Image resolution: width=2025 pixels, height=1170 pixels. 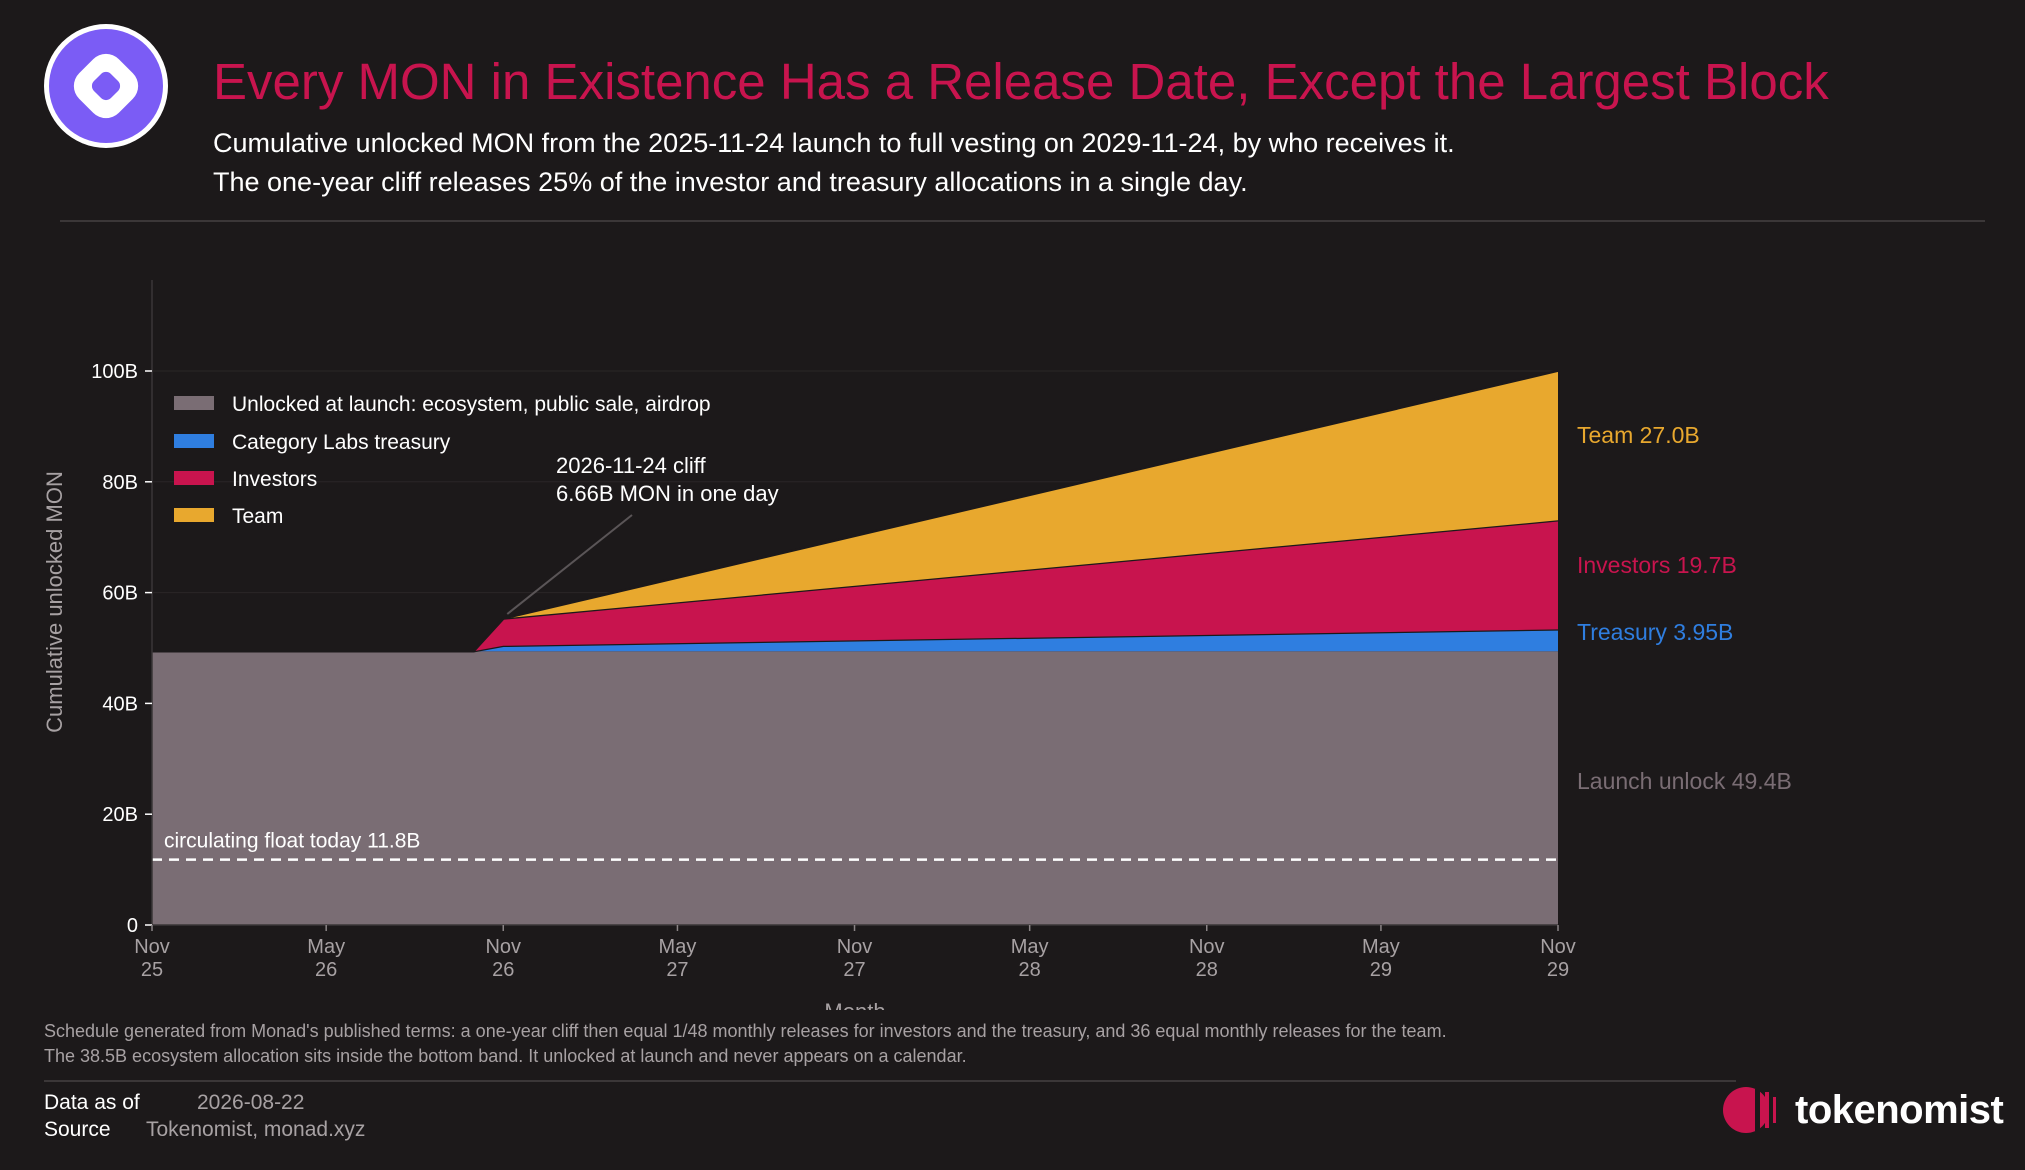 What do you see at coordinates (569, 564) in the screenshot?
I see `cliff-annotation-leader` at bounding box center [569, 564].